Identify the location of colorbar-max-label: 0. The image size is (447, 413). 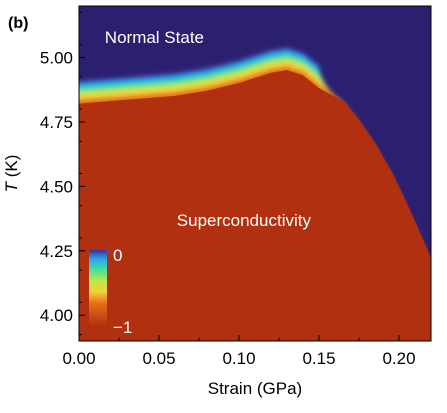
(117, 255).